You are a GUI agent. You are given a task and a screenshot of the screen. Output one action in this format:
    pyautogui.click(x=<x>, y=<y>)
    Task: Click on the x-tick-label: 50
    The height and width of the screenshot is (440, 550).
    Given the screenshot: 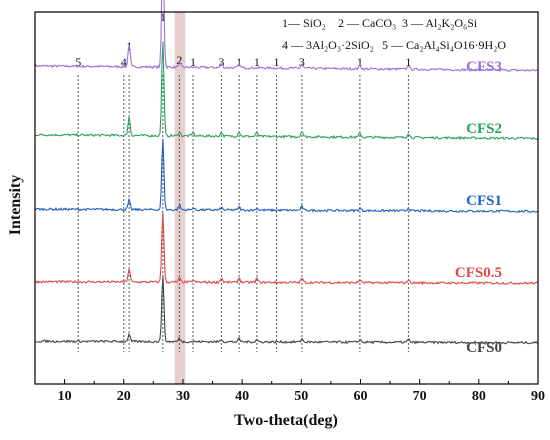 What is the action you would take?
    pyautogui.click(x=301, y=396)
    